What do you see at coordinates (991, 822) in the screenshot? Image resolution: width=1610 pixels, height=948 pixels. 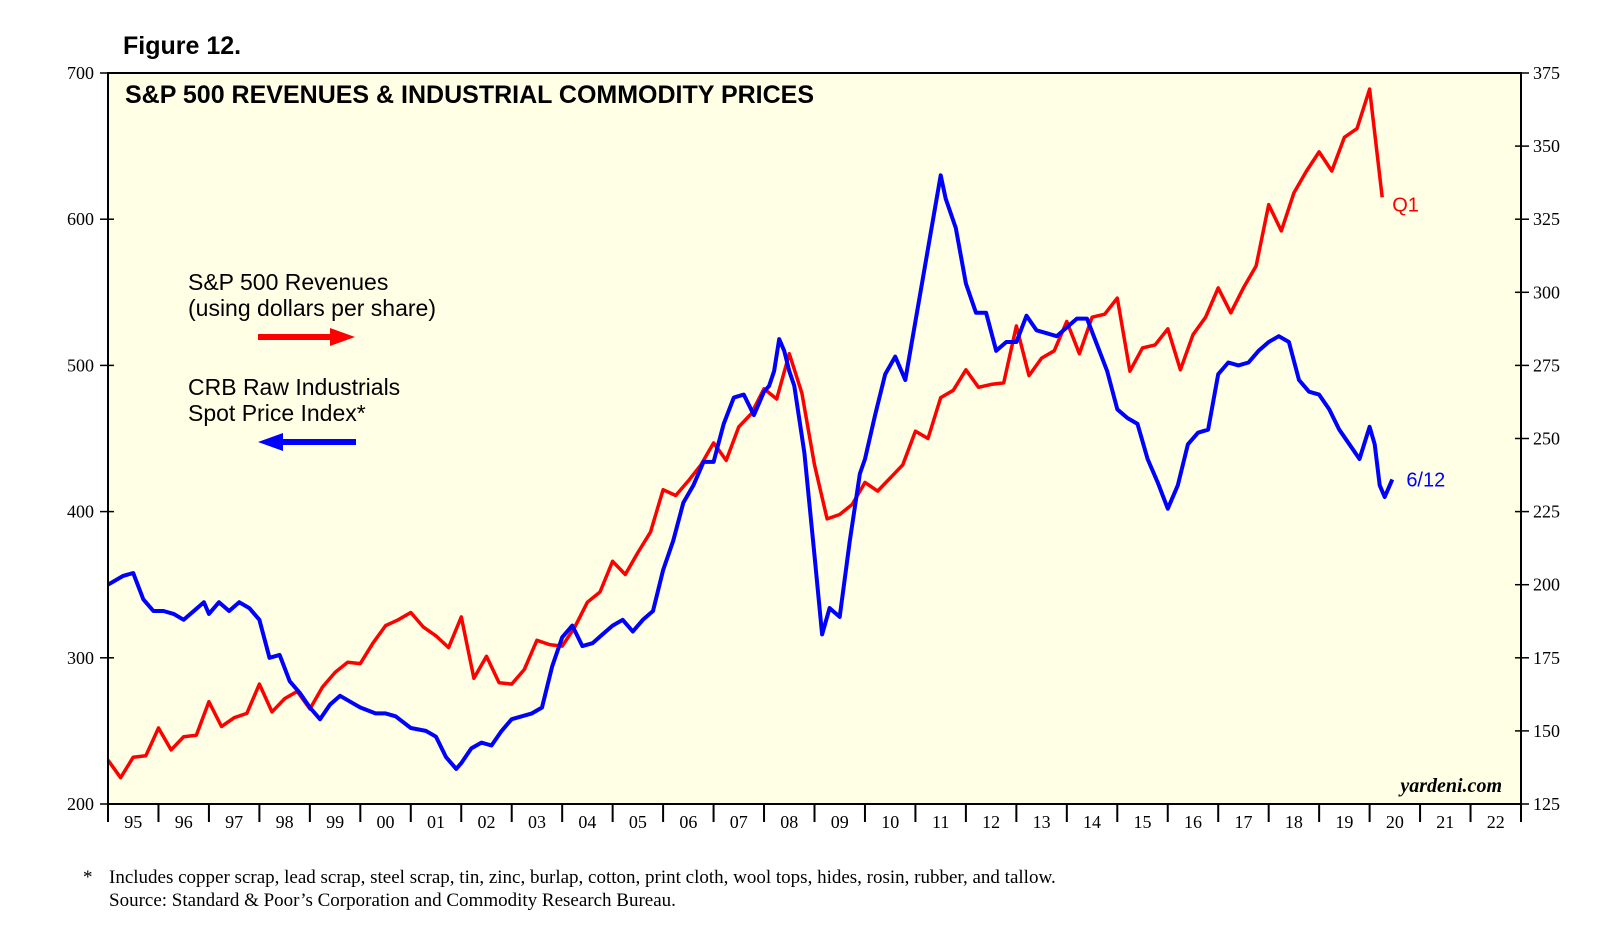 I see `x-tick-label: 12` at bounding box center [991, 822].